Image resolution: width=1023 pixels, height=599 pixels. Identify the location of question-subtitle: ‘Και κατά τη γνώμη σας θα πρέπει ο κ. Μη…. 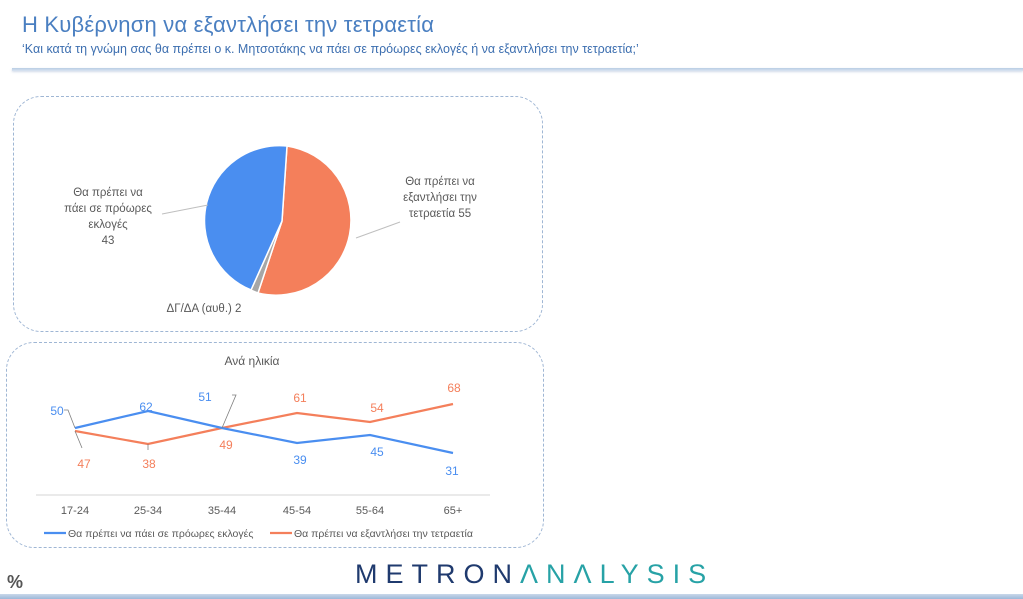
(330, 49).